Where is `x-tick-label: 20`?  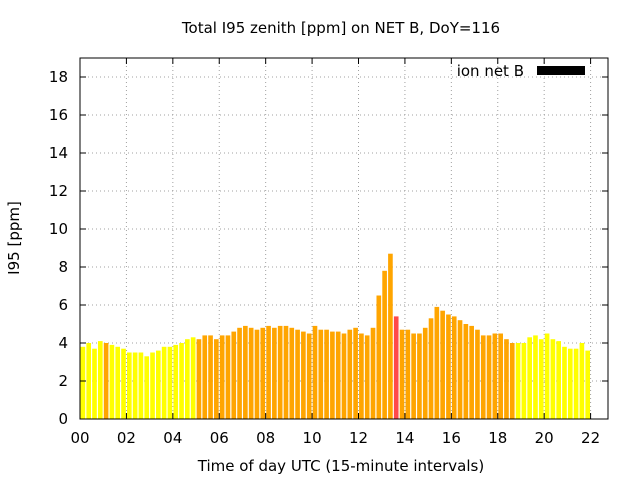 x-tick-label: 20 is located at coordinates (544, 438).